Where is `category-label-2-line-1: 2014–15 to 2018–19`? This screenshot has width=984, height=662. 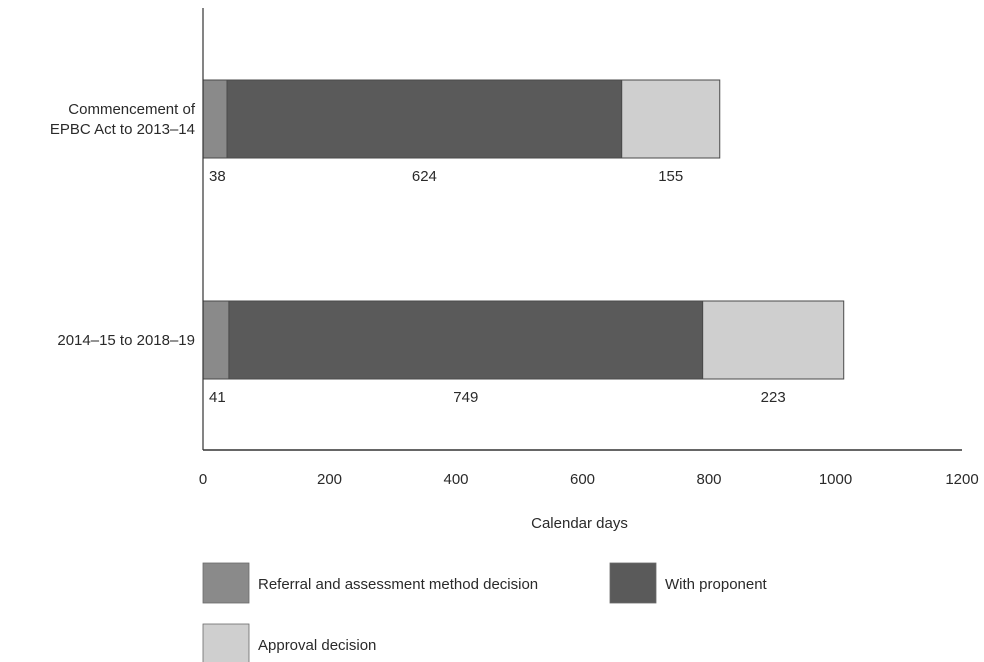 category-label-2-line-1: 2014–15 to 2018–19 is located at coordinates (126, 340).